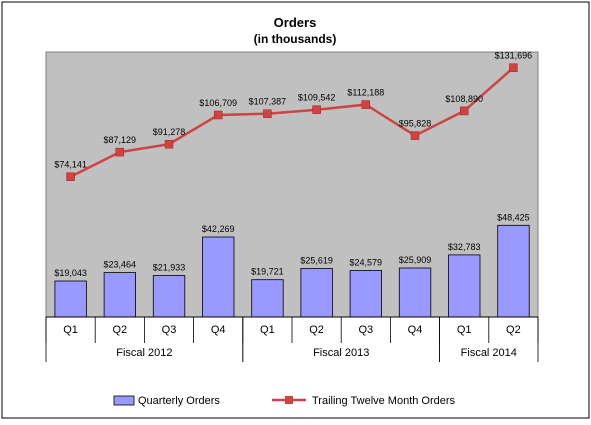 The width and height of the screenshot is (591, 425). I want to click on bar-data-label: $19,043, so click(70, 273).